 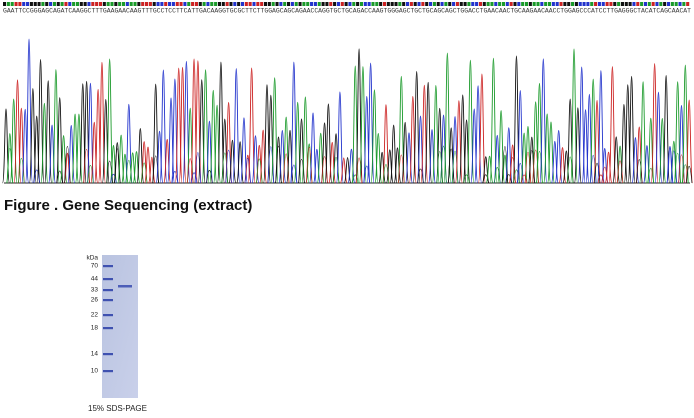 I want to click on marker-label: 14, so click(x=95, y=354).